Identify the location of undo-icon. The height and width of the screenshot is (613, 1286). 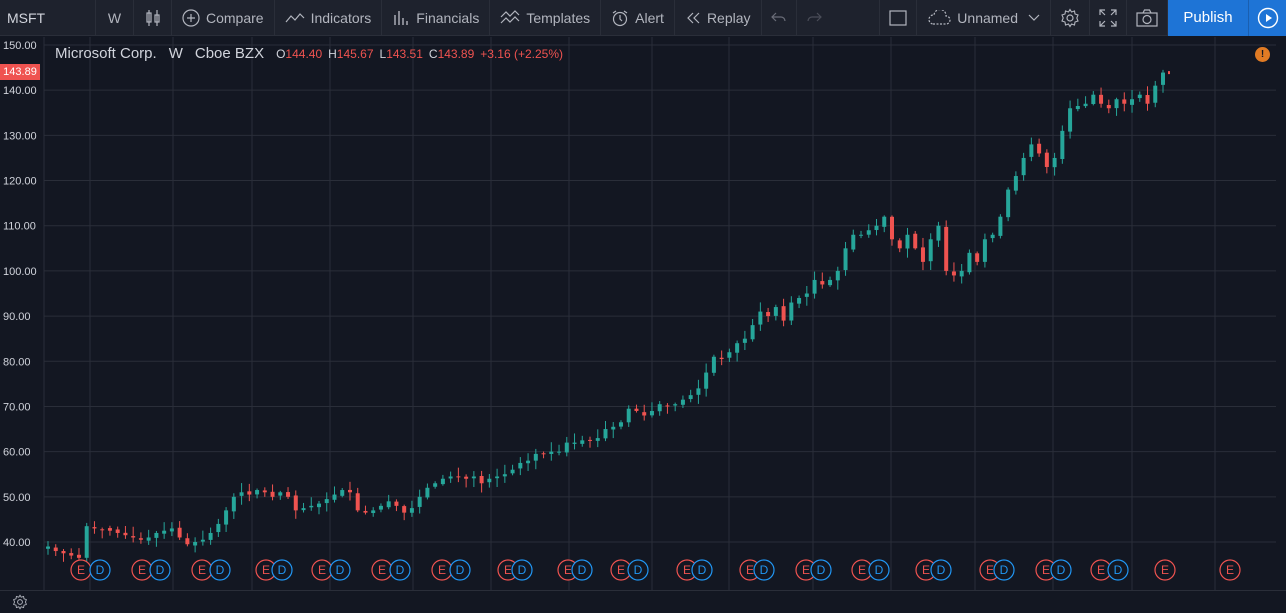
(778, 16).